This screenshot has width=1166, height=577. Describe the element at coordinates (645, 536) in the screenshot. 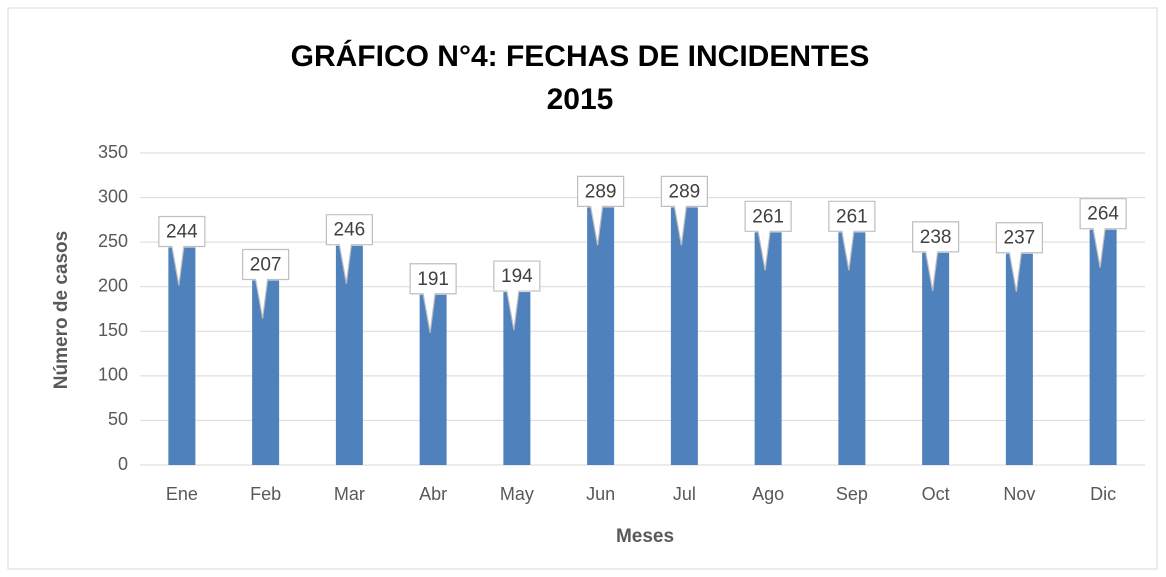

I see `x-axis-title: Meses` at that location.